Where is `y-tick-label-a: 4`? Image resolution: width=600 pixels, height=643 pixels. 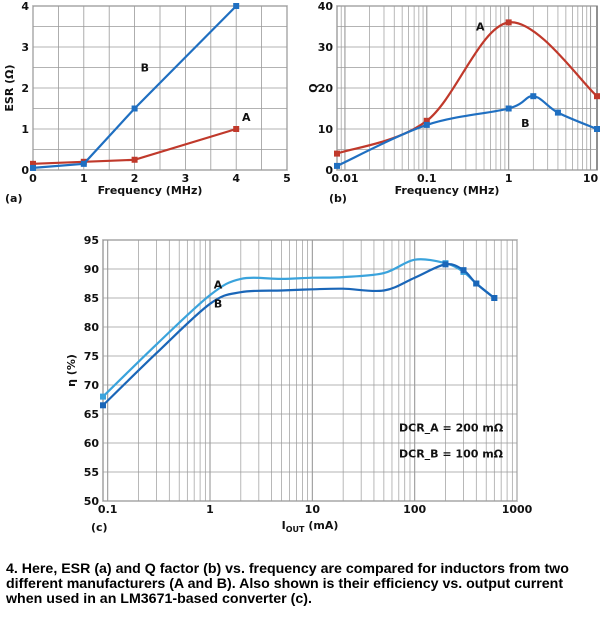 y-tick-label-a: 4 is located at coordinates (25, 6).